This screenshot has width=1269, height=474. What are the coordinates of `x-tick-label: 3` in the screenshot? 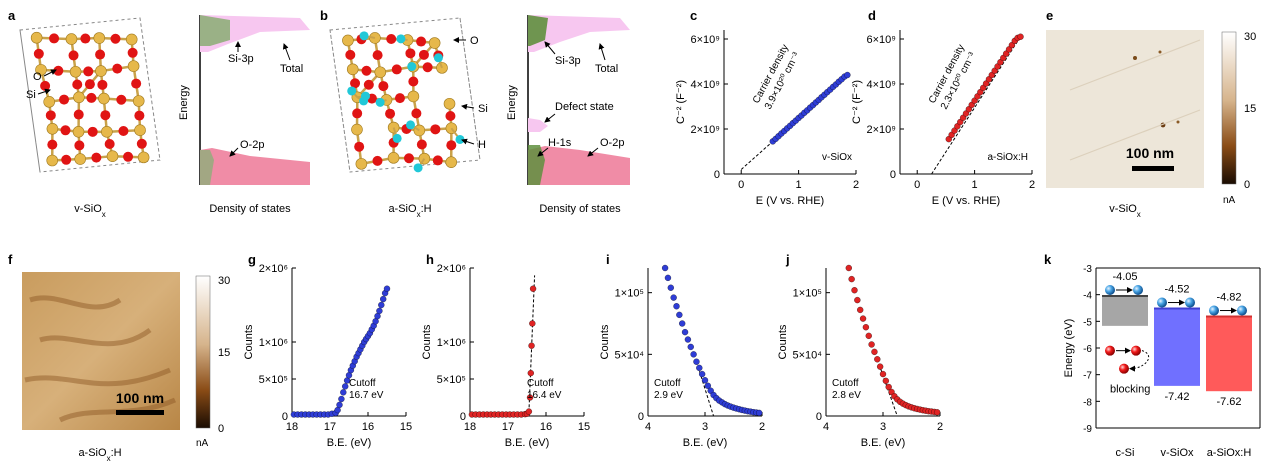 It's located at (883, 427).